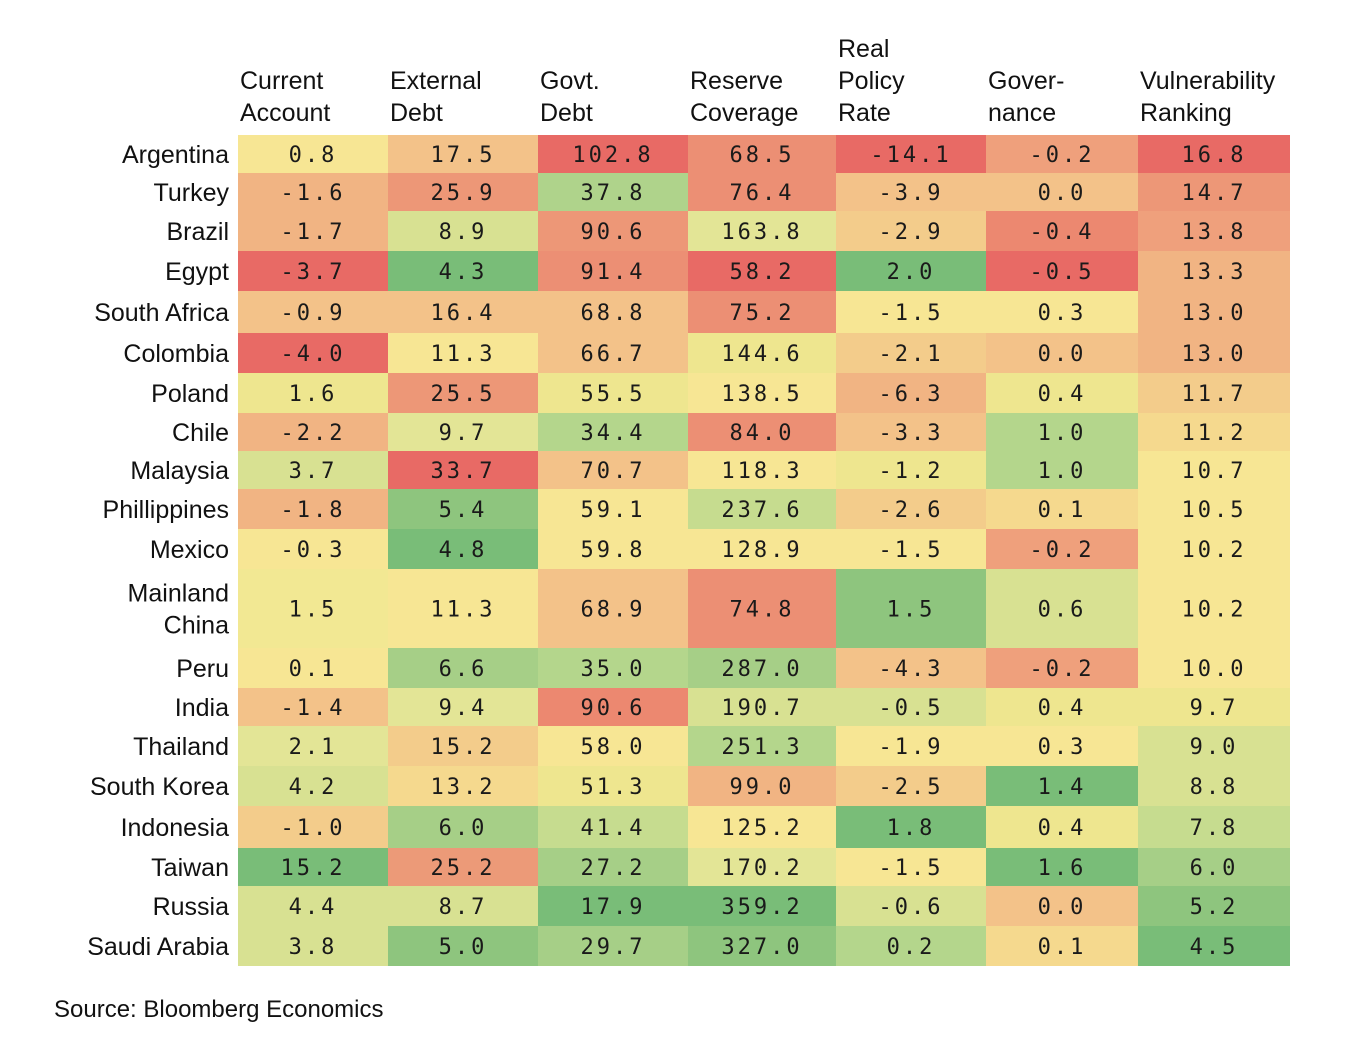  What do you see at coordinates (158, 947) in the screenshot?
I see `row-label: Saudi Arabia` at bounding box center [158, 947].